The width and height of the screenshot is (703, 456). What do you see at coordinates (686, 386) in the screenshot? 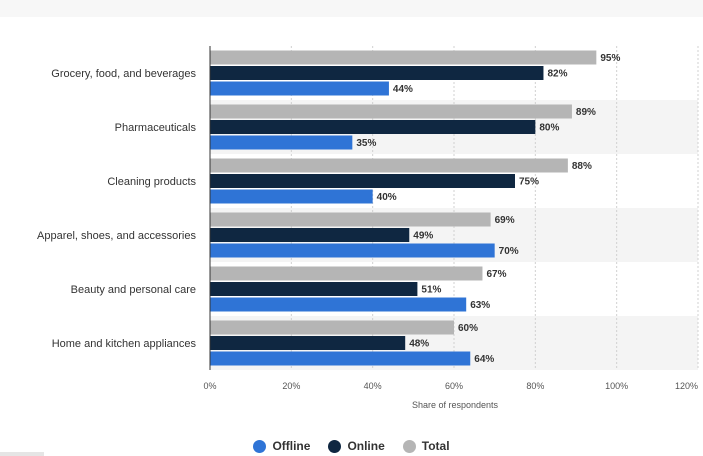
I see `x-tick-label: 120%` at bounding box center [686, 386].